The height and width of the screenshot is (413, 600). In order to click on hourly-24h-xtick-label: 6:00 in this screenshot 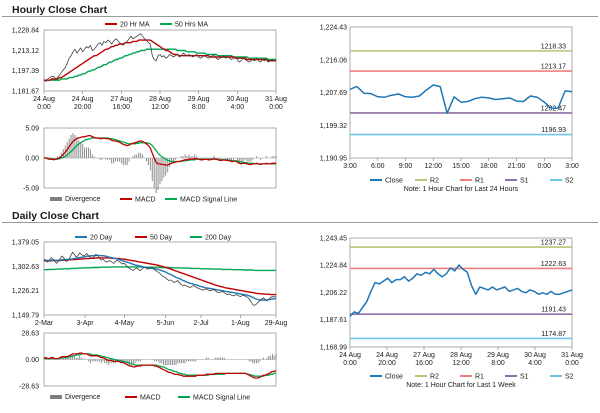, I will do `click(378, 166)`.